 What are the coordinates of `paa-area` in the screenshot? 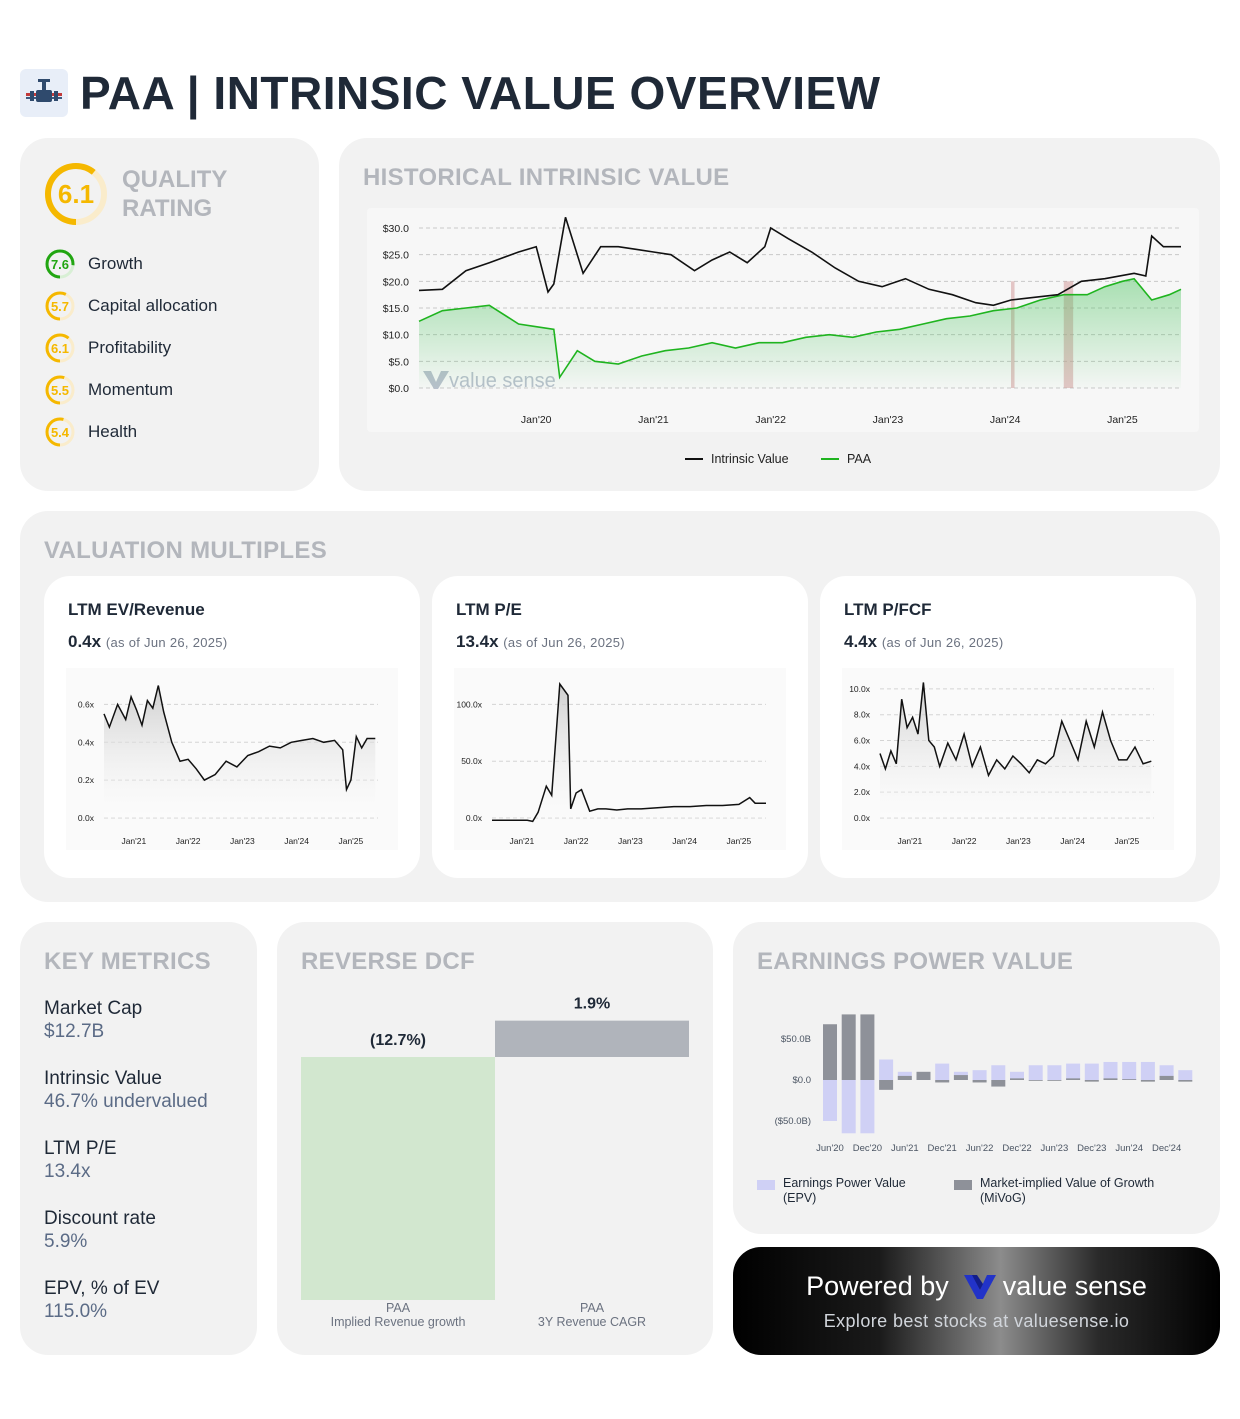 It's located at (800, 333).